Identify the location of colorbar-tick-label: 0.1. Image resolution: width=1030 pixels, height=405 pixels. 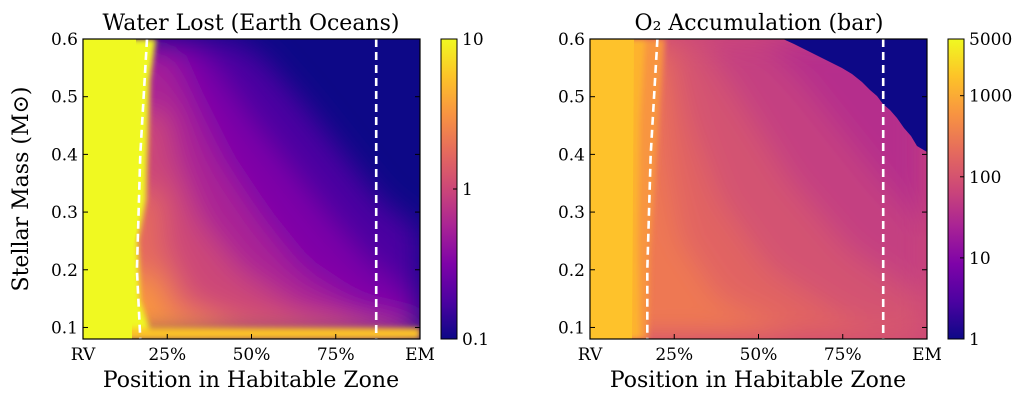
(475, 340).